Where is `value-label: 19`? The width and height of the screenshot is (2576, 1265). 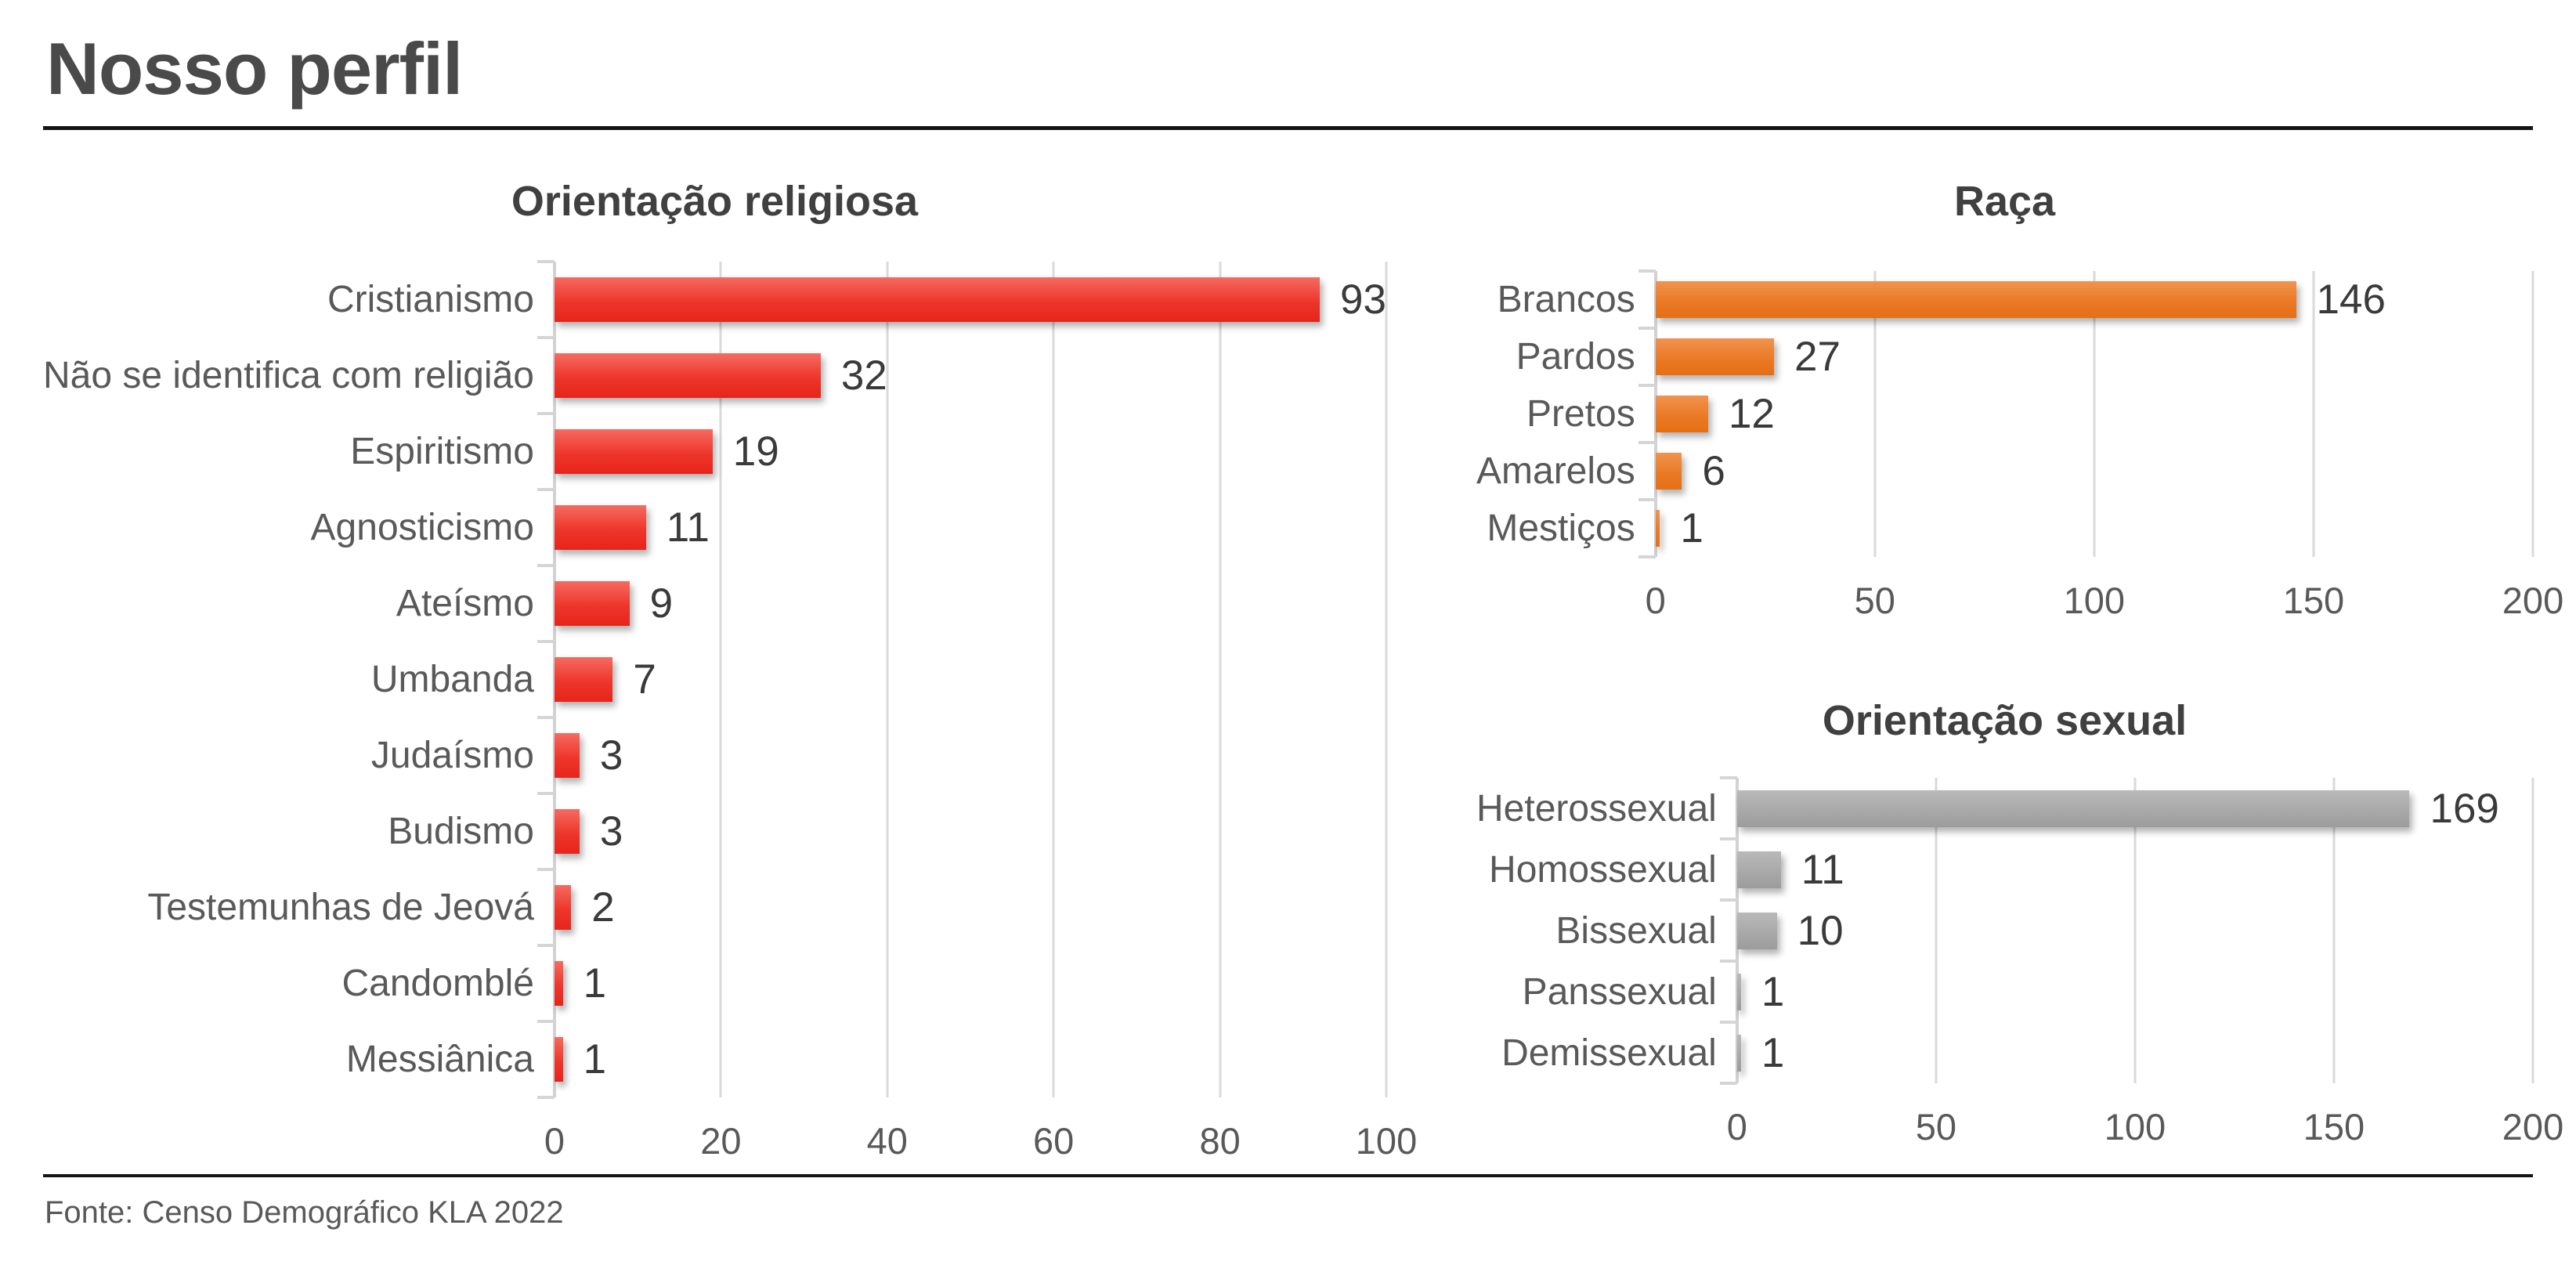
value-label: 19 is located at coordinates (755, 451).